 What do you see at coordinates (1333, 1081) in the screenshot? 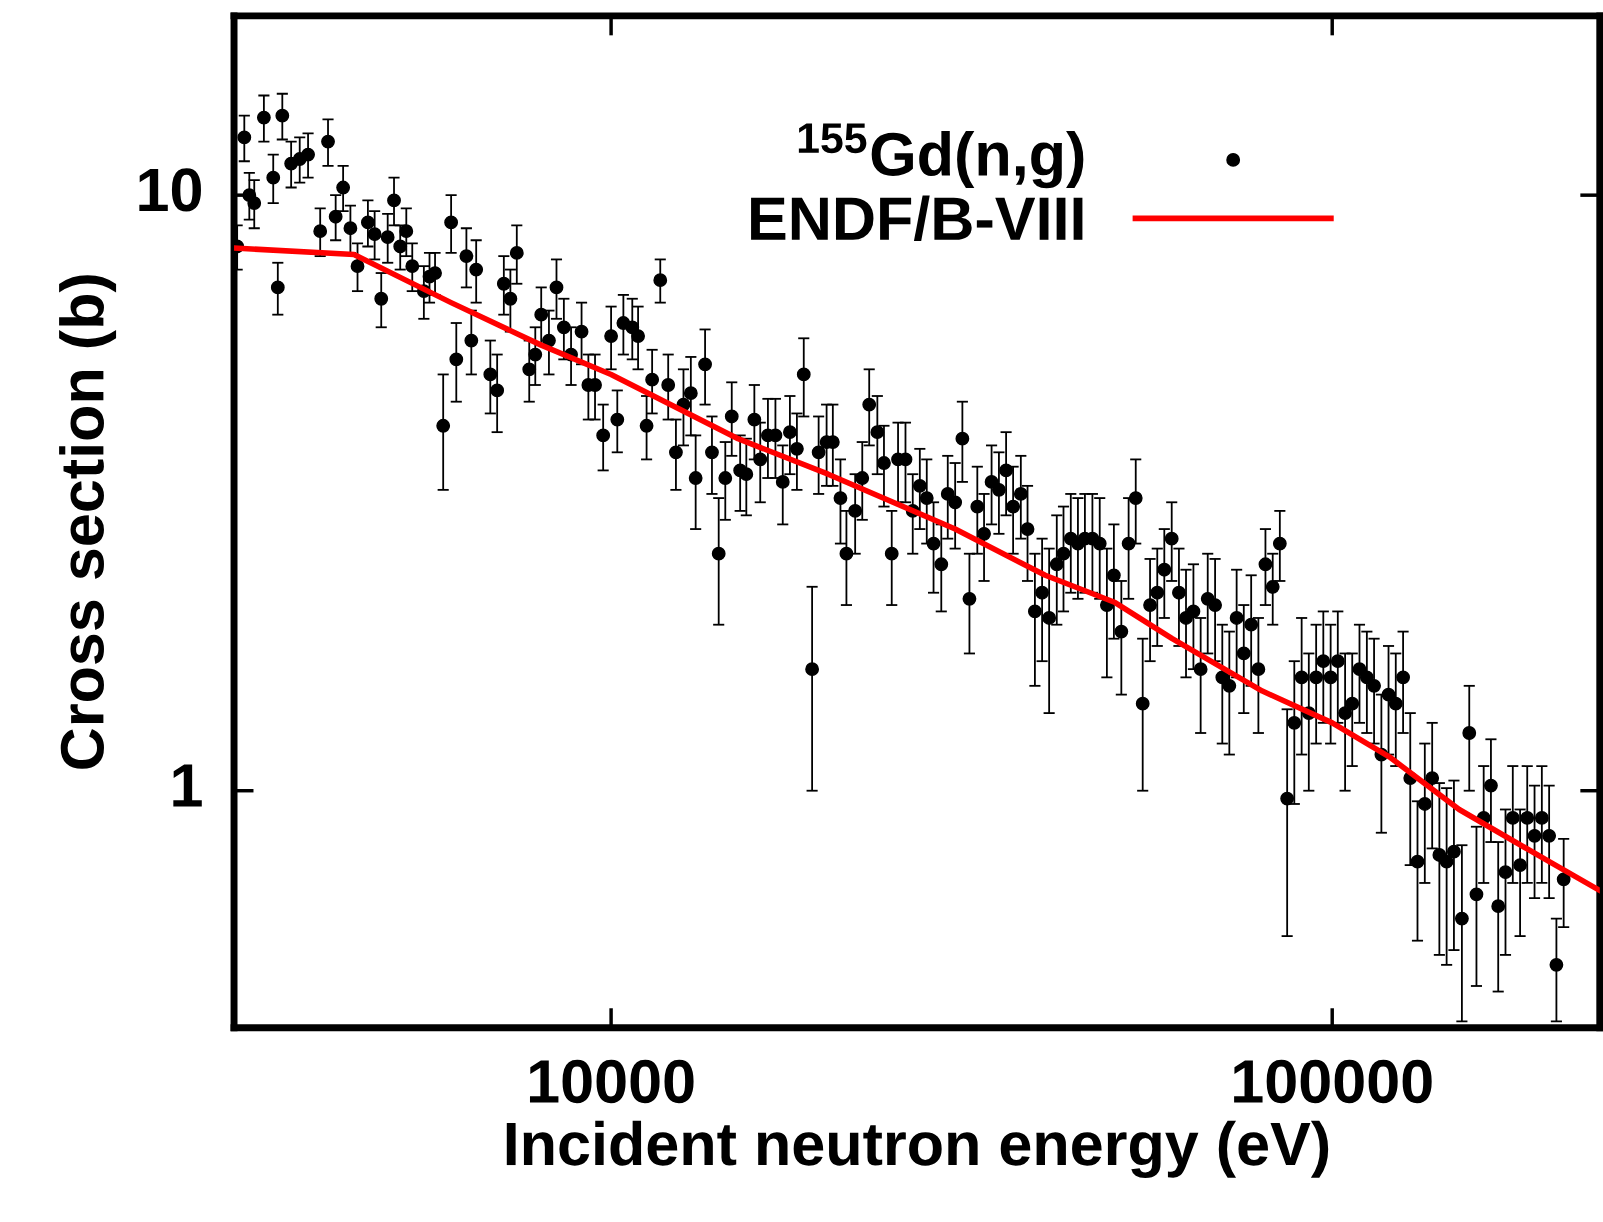
I see `x-tick-label: 100000` at bounding box center [1333, 1081].